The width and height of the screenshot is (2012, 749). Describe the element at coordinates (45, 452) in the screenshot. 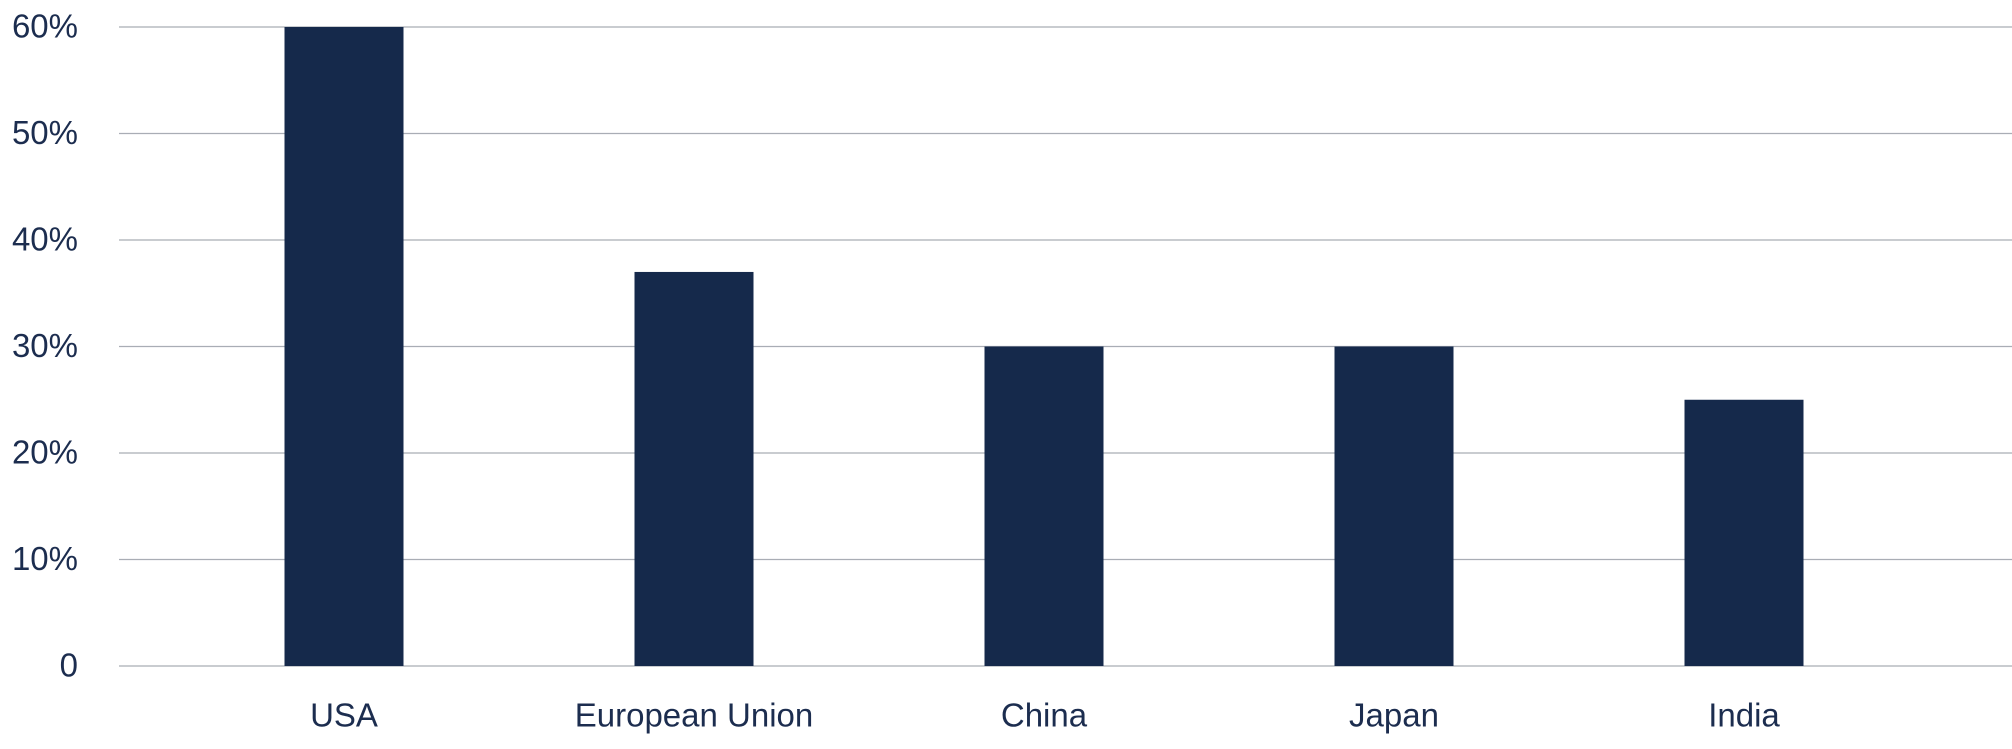

I see `y-tick-label: 20%` at that location.